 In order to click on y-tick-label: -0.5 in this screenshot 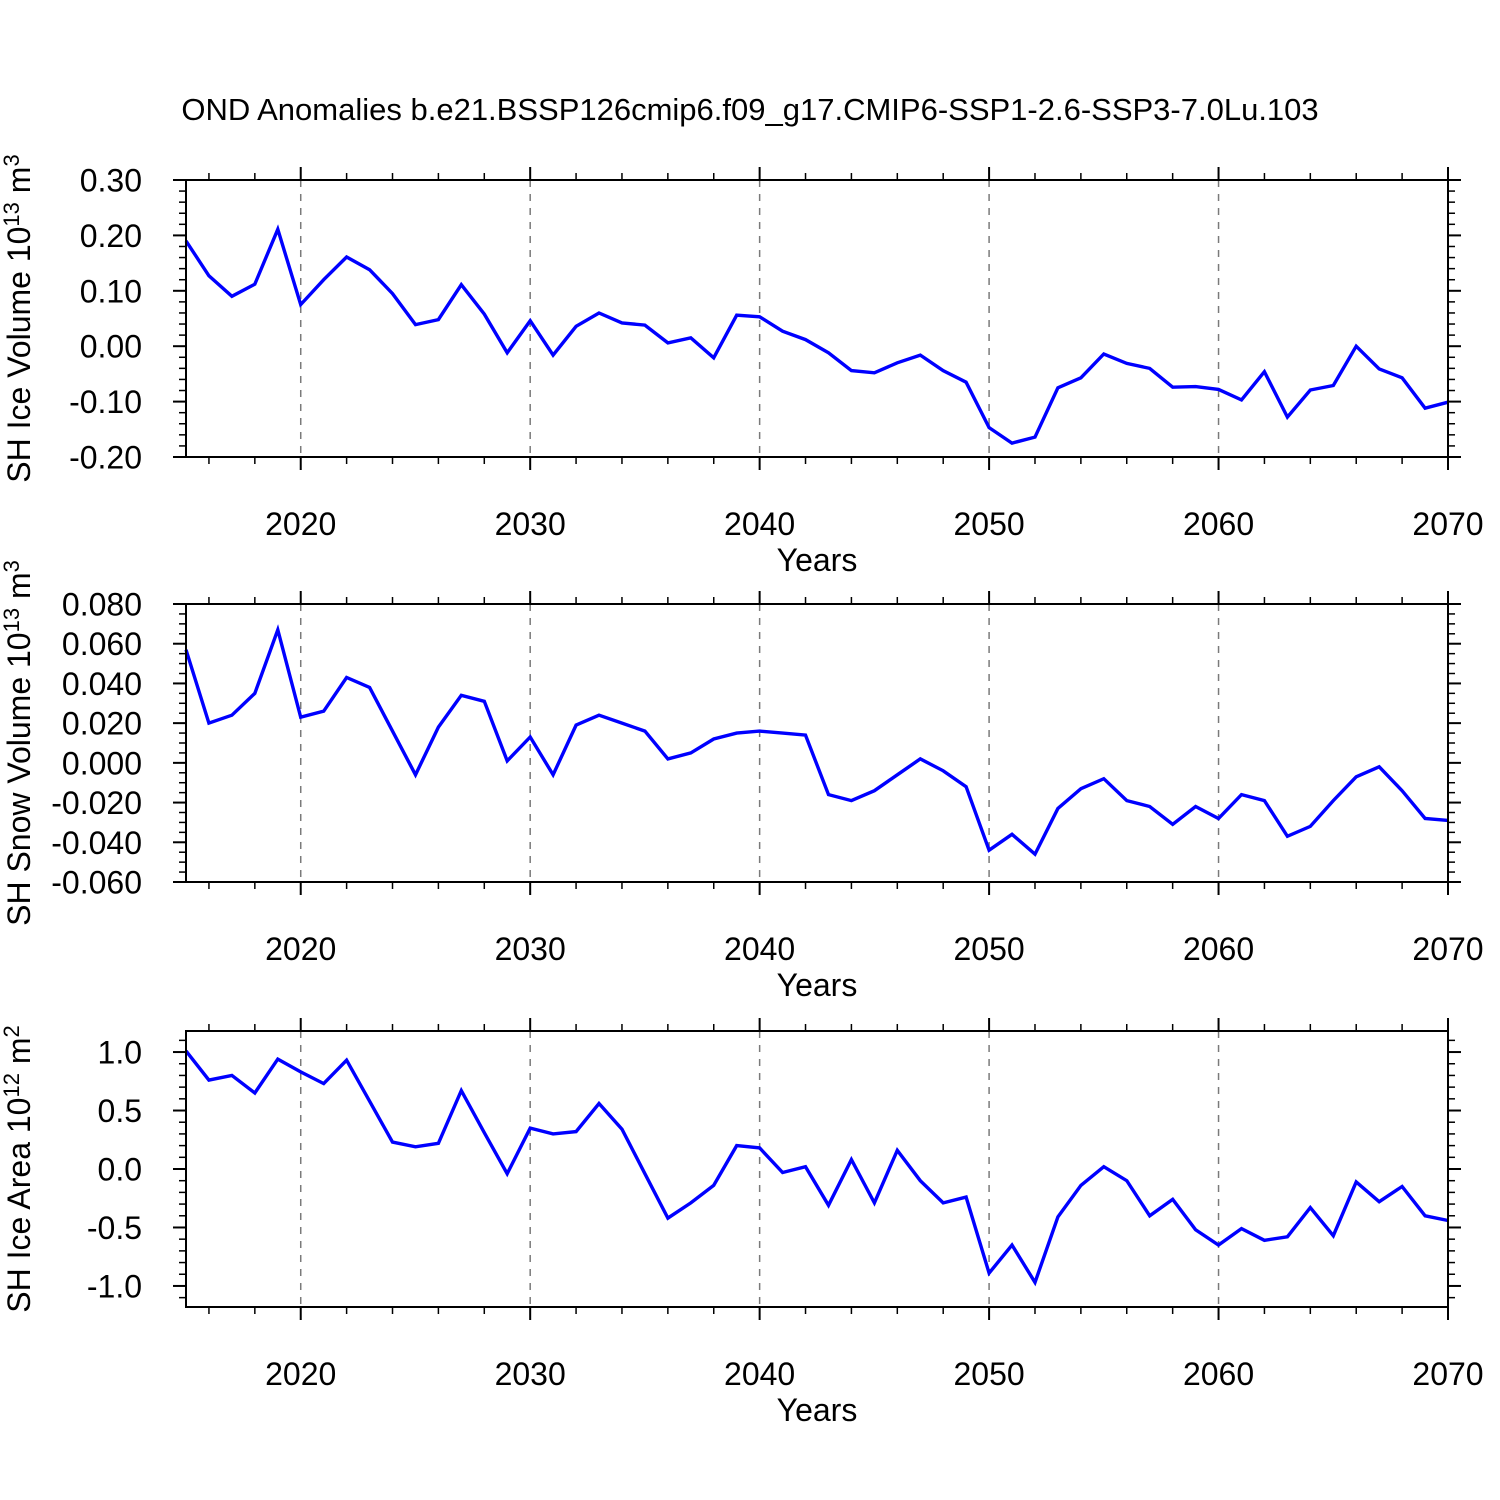, I will do `click(114, 1228)`.